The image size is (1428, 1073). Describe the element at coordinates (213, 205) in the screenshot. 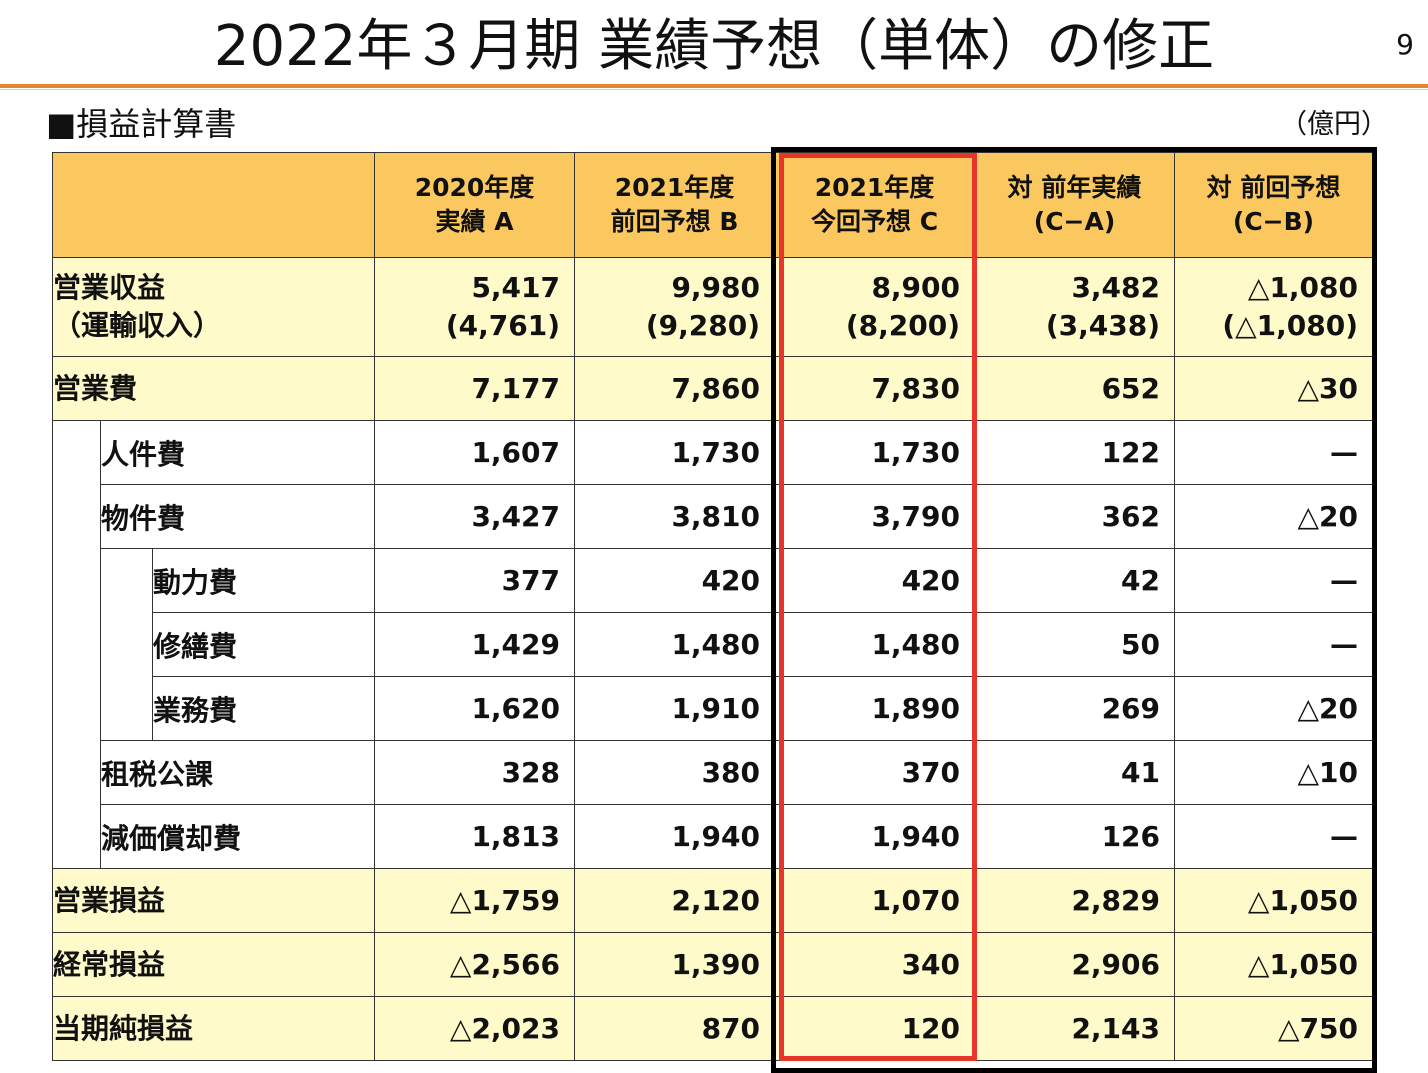

I see `header-item-blank` at that location.